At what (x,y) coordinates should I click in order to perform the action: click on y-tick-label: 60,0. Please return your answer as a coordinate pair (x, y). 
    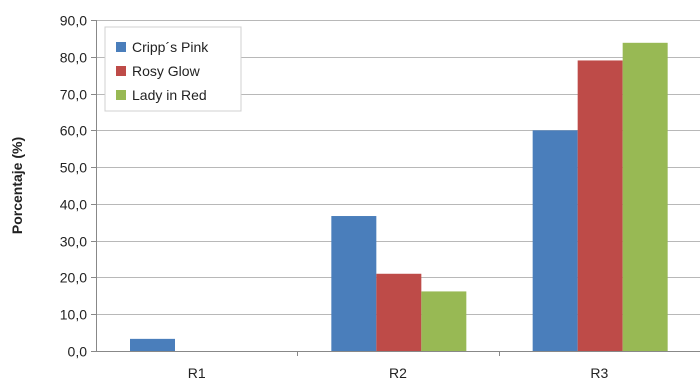
    Looking at the image, I should click on (73, 131).